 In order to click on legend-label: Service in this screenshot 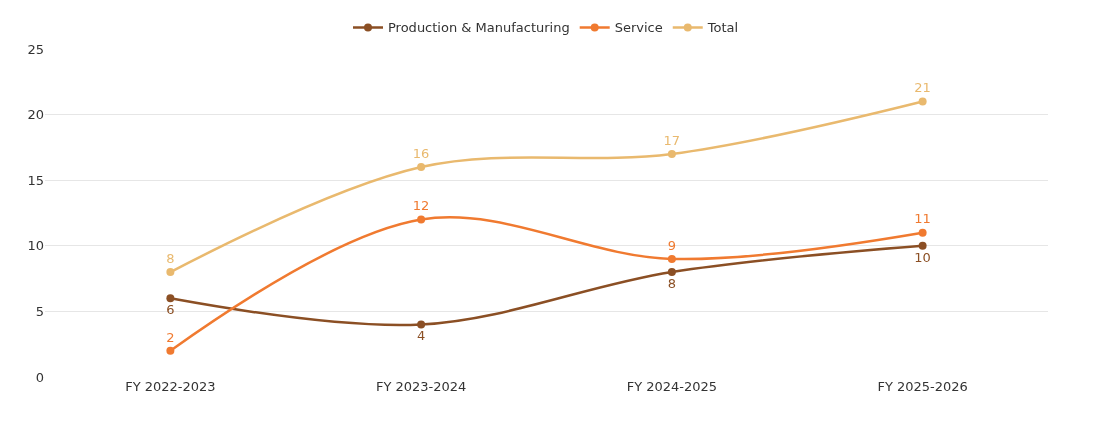, I will do `click(638, 28)`.